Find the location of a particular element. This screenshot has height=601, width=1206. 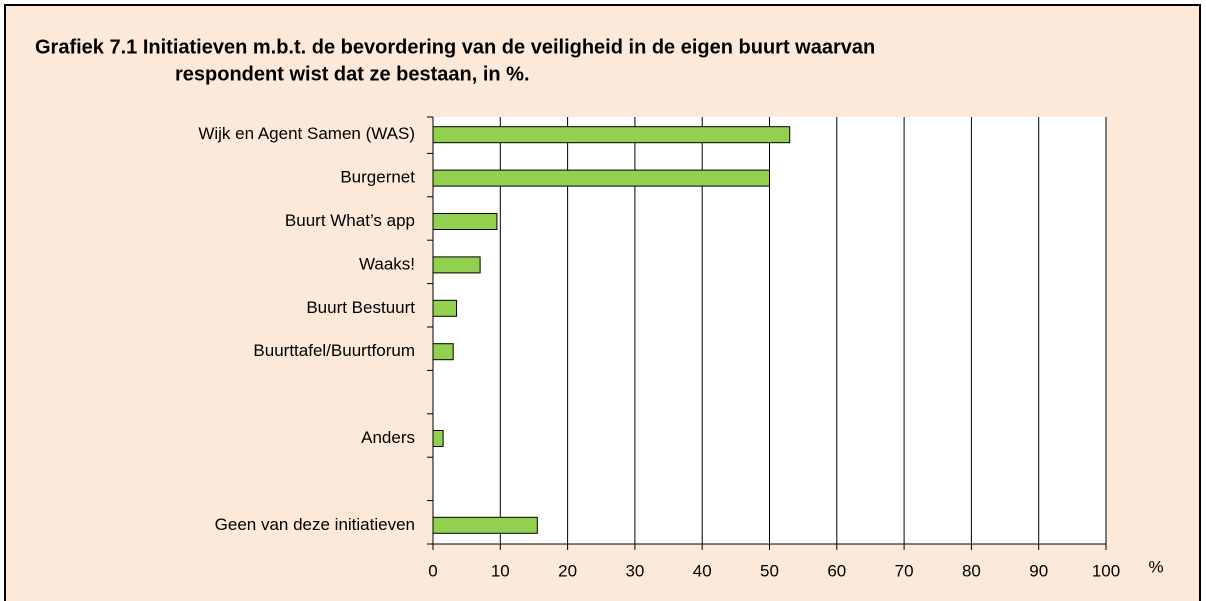

x-tick-label: 0 is located at coordinates (432, 570).